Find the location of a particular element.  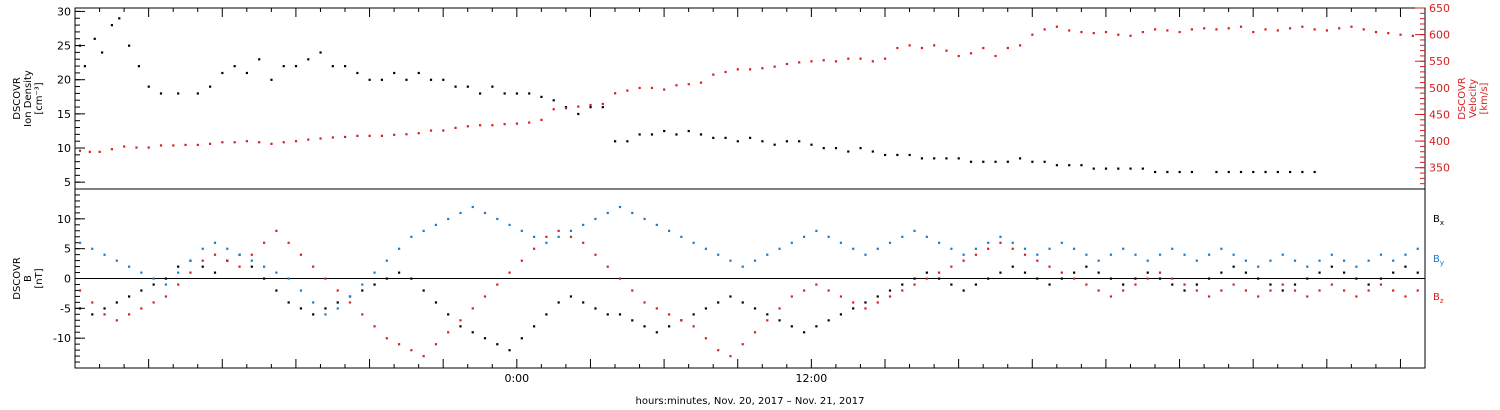

right-tick-label: 450 is located at coordinates (1439, 114).